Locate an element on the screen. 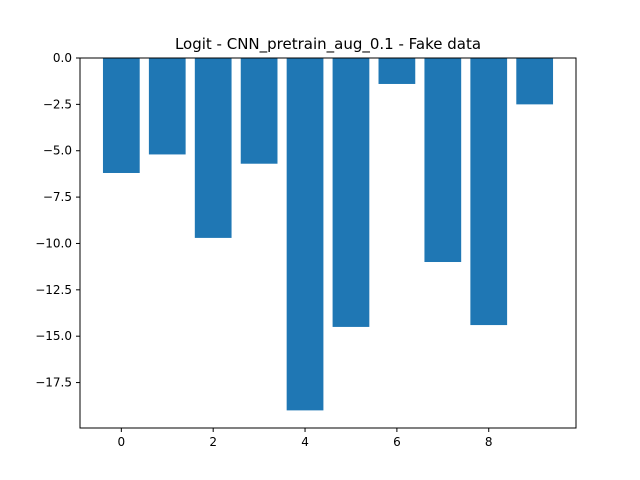 Image resolution: width=640 pixels, height=480 pixels. x-tick-label: 0 is located at coordinates (122, 442).